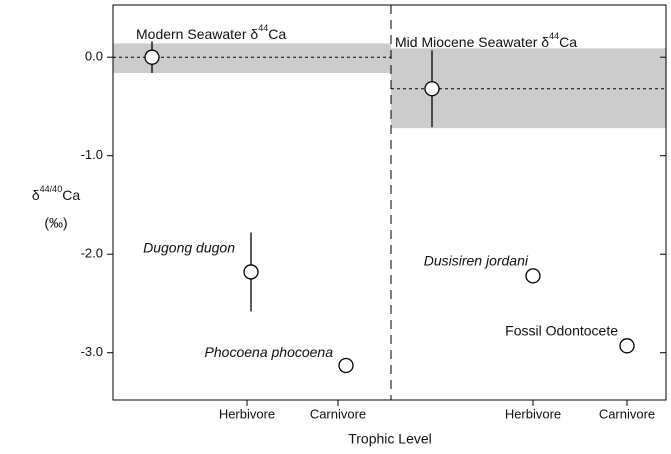 Image resolution: width=671 pixels, height=454 pixels. I want to click on y-axis-unit: (‰), so click(55, 223).